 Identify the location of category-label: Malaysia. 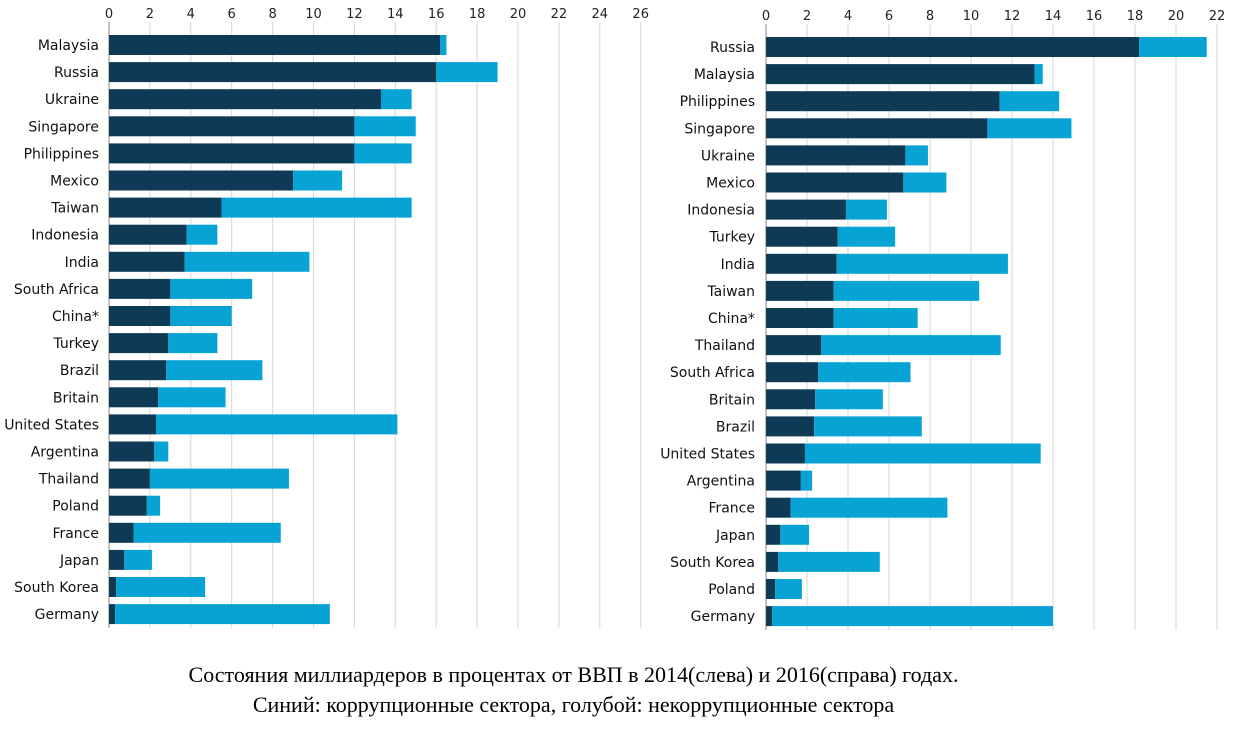
(68, 46).